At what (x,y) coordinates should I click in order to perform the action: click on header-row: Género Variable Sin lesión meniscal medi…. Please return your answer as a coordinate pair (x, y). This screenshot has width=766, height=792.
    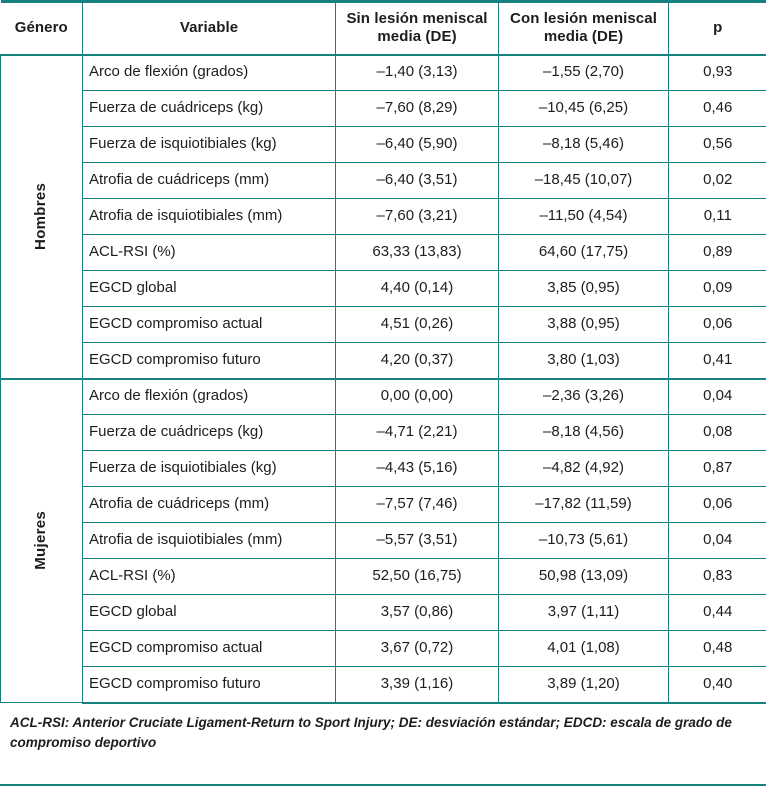
    Looking at the image, I should click on (383, 28).